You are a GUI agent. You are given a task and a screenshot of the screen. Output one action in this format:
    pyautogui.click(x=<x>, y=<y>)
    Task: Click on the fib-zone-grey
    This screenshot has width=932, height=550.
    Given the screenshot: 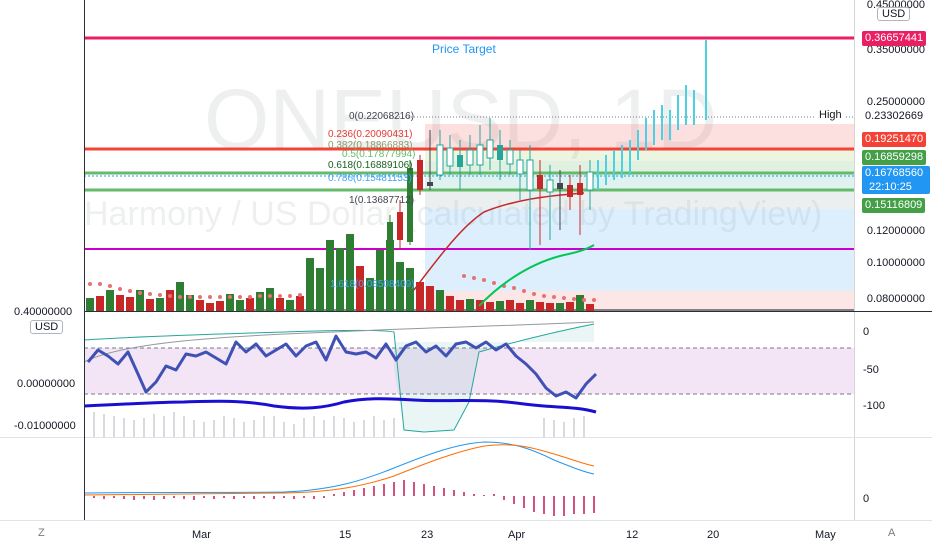 What is the action you would take?
    pyautogui.click(x=639, y=199)
    